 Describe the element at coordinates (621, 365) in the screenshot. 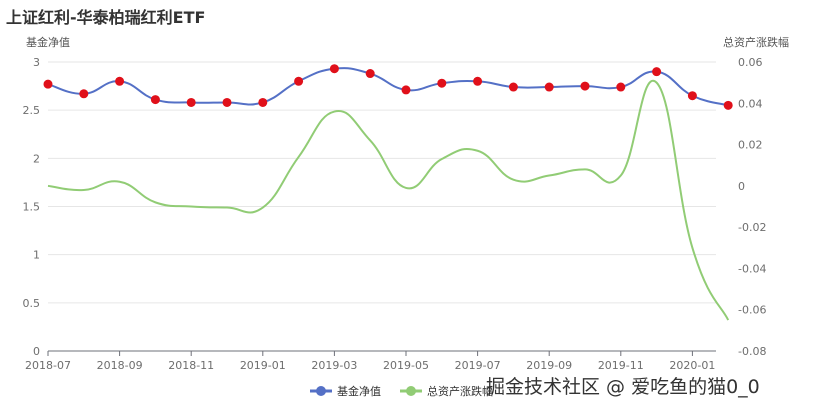

I see `x-tick-label: 2019-11` at that location.